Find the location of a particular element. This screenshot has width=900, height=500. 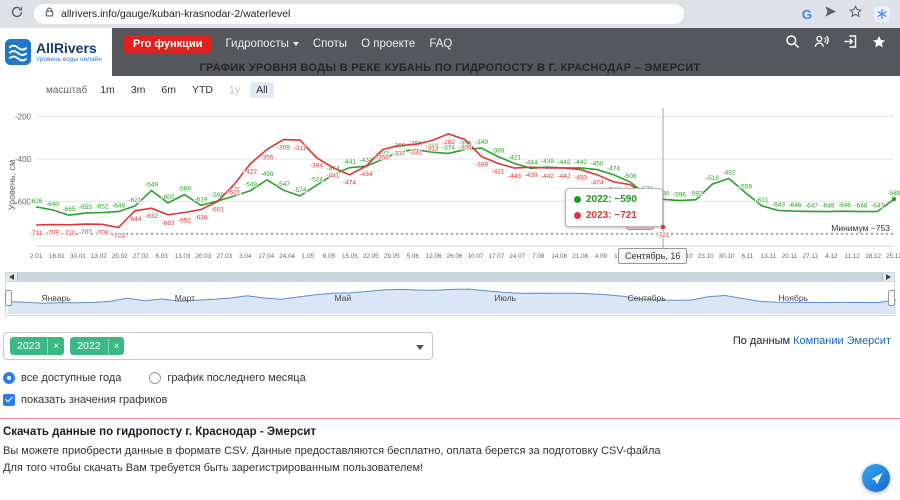

radio-all-years: все доступные года is located at coordinates (62, 378).